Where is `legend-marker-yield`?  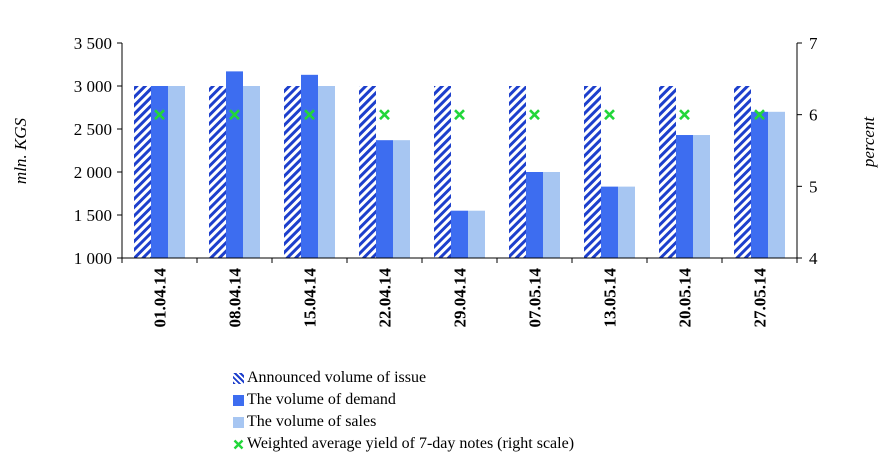 legend-marker-yield is located at coordinates (238, 444).